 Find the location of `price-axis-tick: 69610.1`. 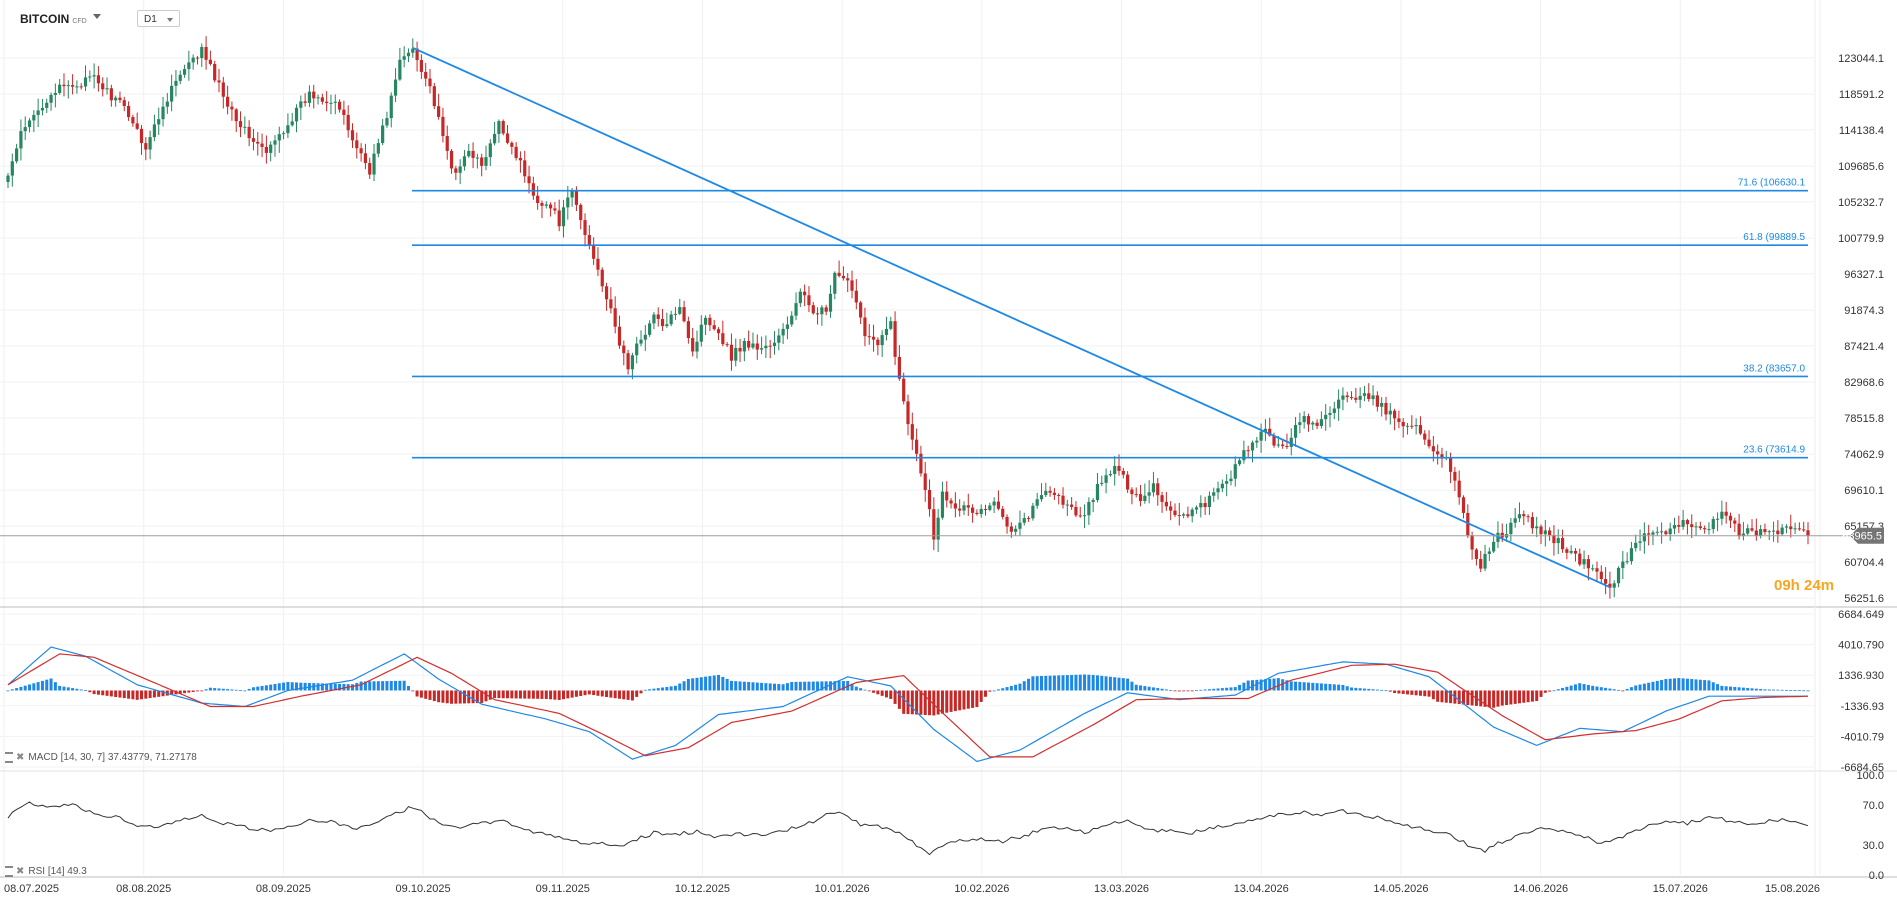

price-axis-tick: 69610.1 is located at coordinates (1864, 491).